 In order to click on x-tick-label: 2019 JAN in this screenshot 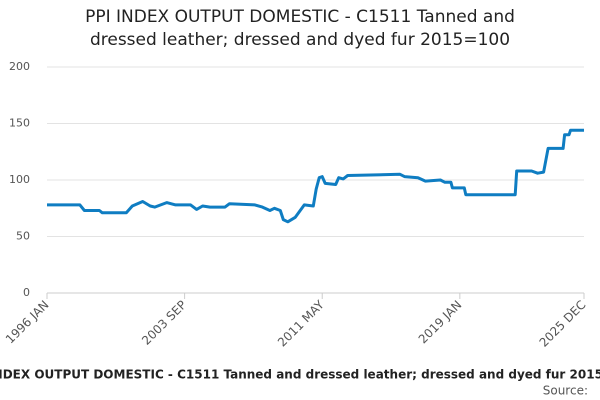, I will do `click(440, 322)`.